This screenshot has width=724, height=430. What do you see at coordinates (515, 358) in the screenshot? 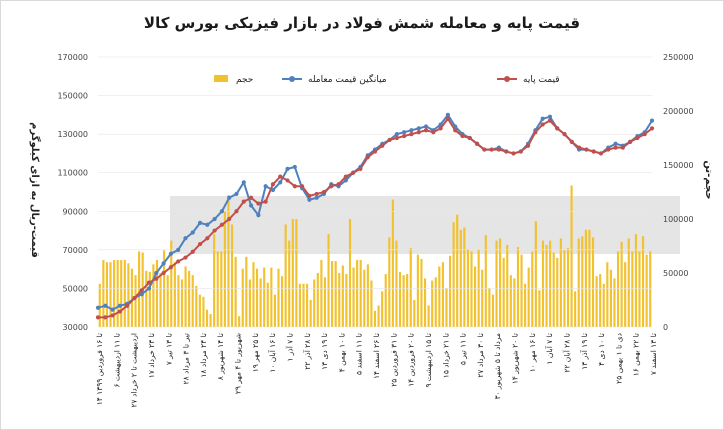
I see `x-tick-label: ۱۴ تا ۲۰ شهریور` at bounding box center [515, 358].